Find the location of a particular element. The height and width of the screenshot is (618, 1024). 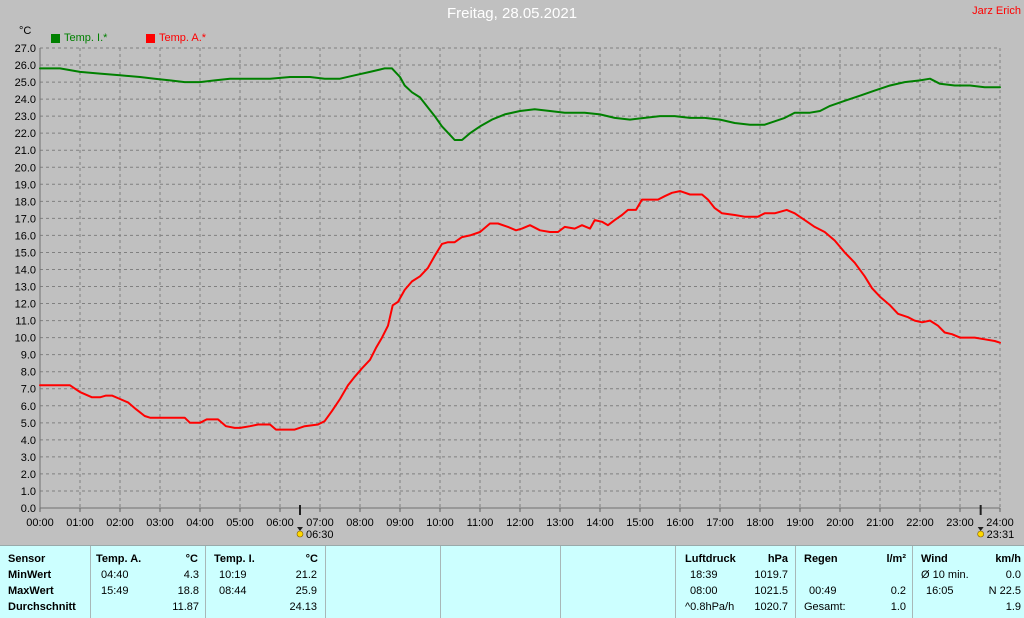

legend-label-temp-i: Temp. I.* is located at coordinates (86, 38).